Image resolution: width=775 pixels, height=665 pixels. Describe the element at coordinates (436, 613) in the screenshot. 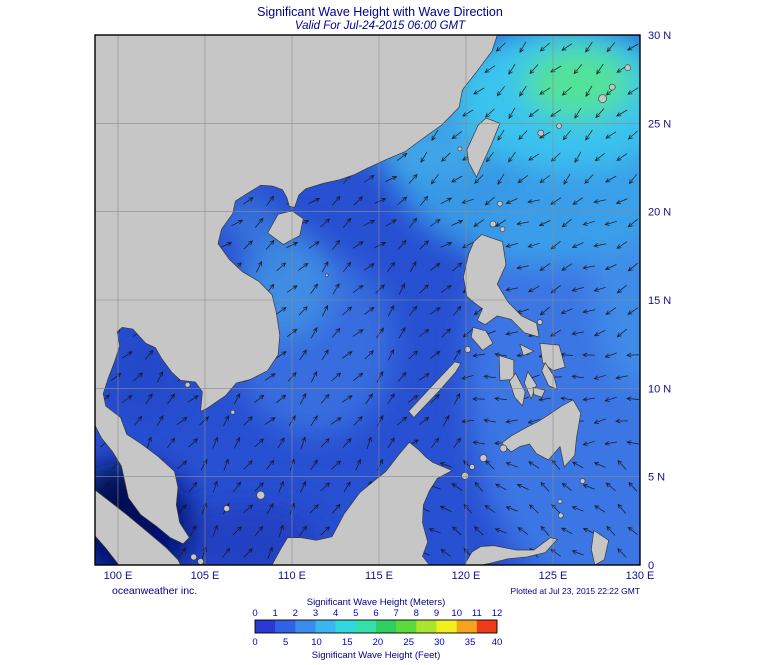

I see `meters-tick-9: 9` at that location.